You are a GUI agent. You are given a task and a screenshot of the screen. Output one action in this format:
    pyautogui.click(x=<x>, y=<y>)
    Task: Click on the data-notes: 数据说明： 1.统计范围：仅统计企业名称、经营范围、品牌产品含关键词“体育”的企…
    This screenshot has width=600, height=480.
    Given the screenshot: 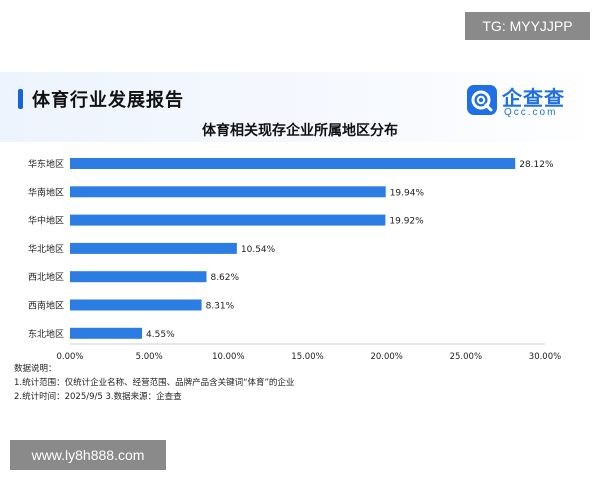 What is the action you would take?
    pyautogui.click(x=154, y=383)
    